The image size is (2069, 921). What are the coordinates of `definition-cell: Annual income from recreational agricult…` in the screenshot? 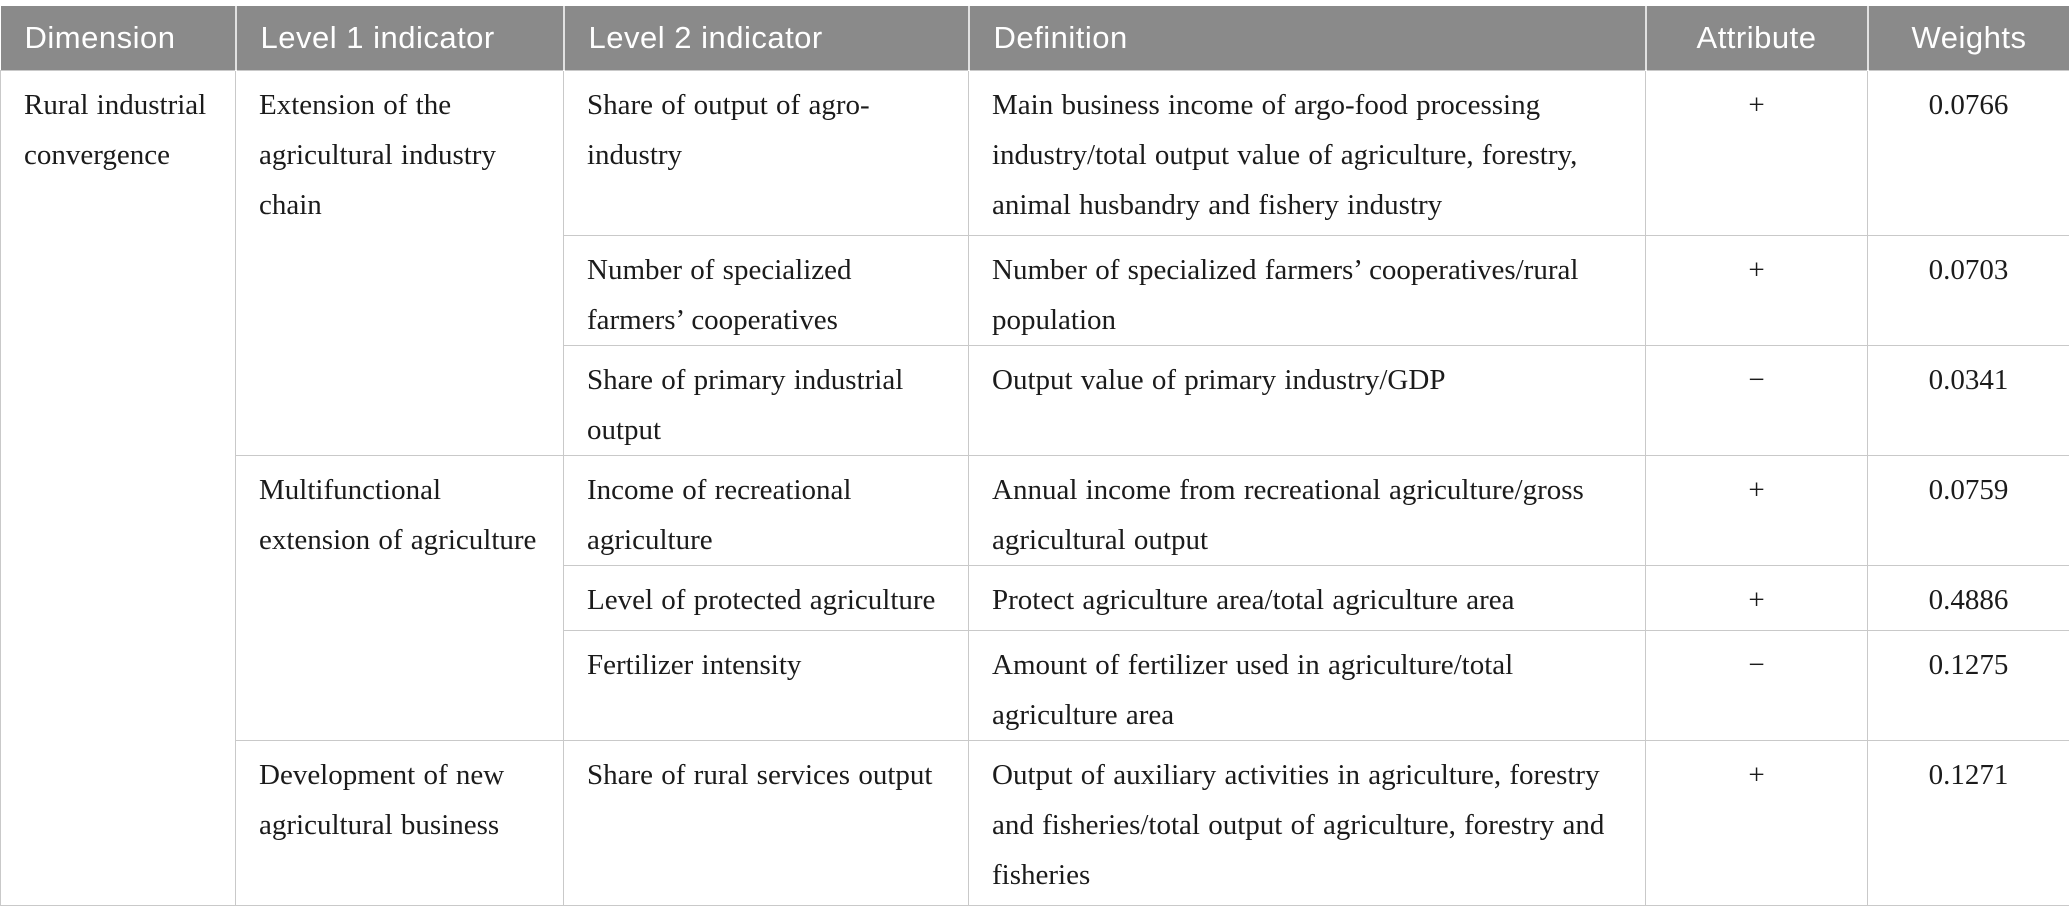 It's located at (1307, 510).